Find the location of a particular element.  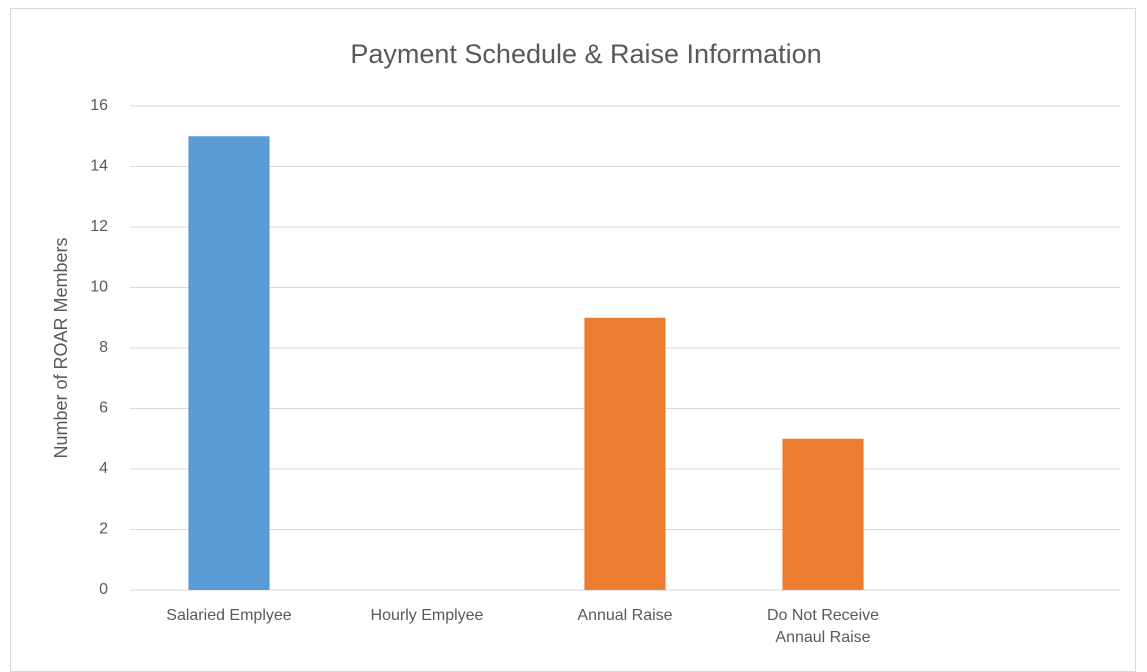

x-tick-label-box: Annual Raise is located at coordinates (625, 615).